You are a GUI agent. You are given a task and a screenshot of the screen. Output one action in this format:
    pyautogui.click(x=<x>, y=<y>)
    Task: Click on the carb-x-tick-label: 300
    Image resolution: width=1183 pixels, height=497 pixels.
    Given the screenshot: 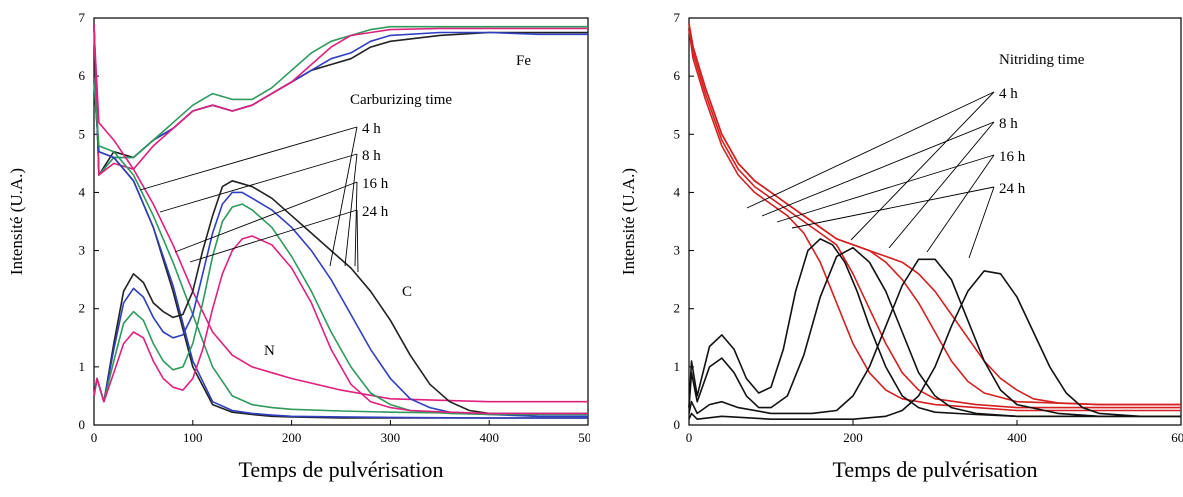 What is the action you would take?
    pyautogui.click(x=391, y=437)
    